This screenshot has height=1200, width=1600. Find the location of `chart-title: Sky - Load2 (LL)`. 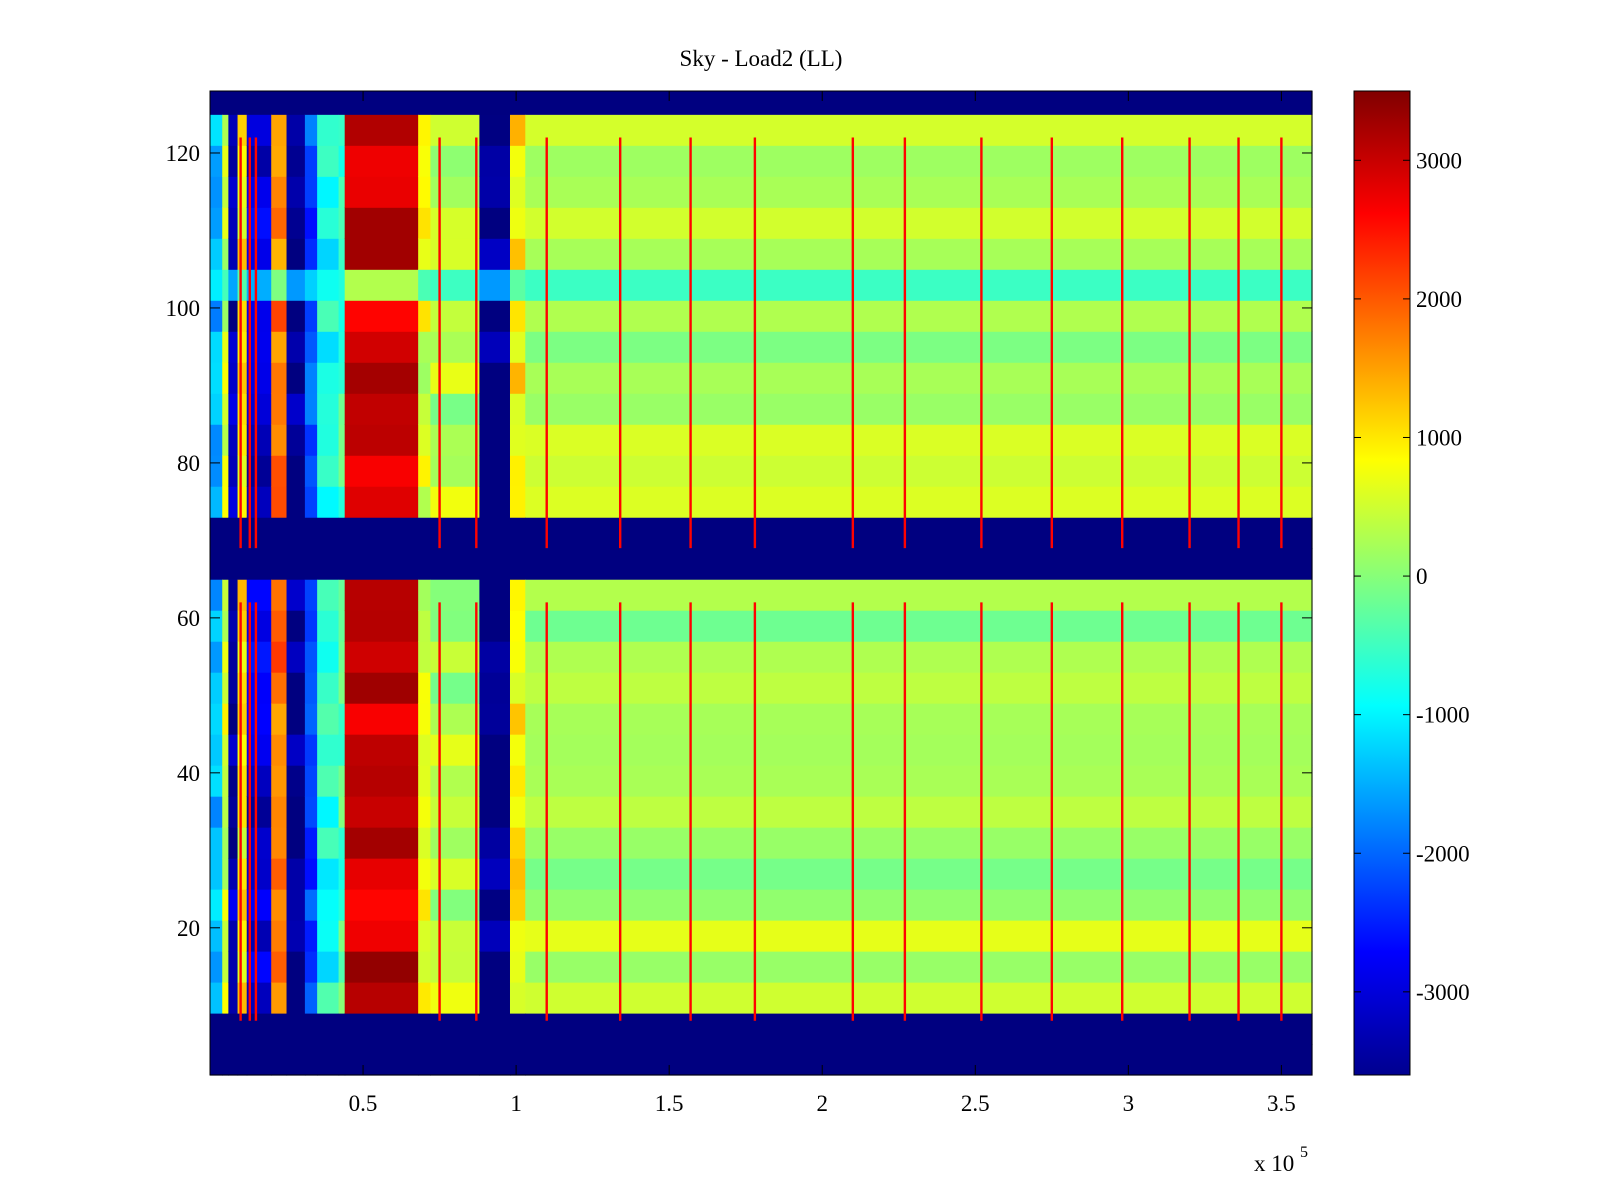

chart-title: Sky - Load2 (LL) is located at coordinates (761, 58).